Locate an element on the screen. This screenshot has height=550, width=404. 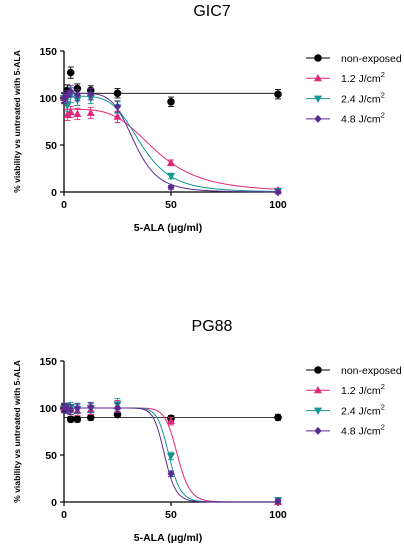
chart-1-x-tick-label: 50 is located at coordinates (171, 205).